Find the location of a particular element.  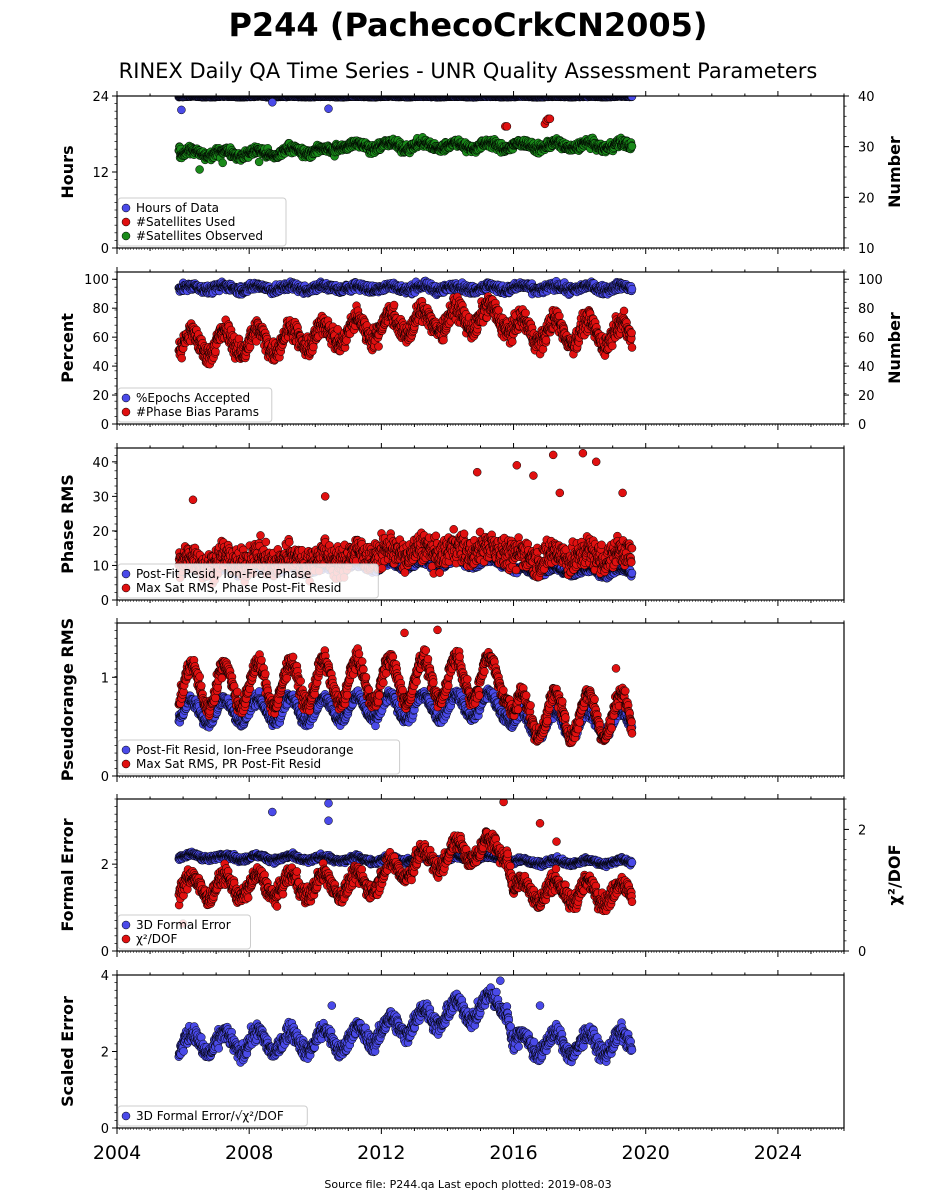

legend-label: #Satellites Observed is located at coordinates (199, 236).